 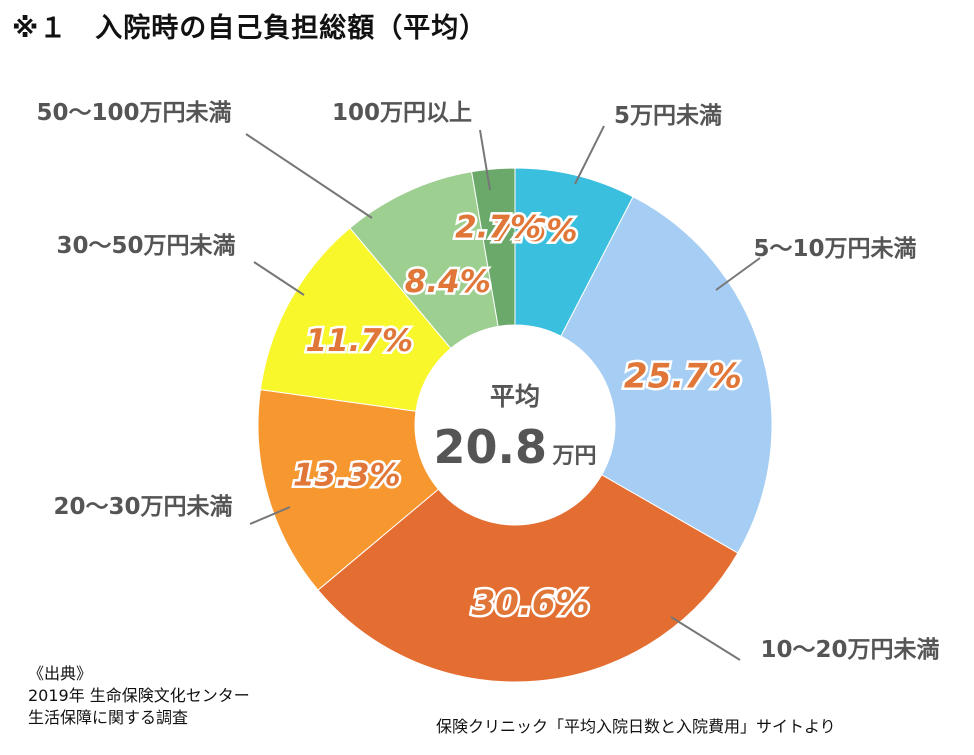 What do you see at coordinates (683, 377) in the screenshot?
I see `value-label: 25.7%` at bounding box center [683, 377].